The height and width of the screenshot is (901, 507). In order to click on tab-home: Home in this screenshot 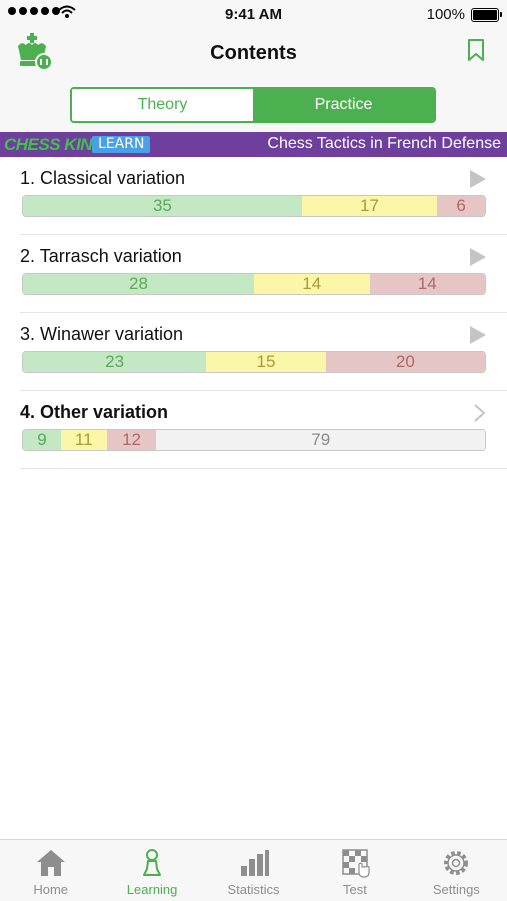, I will do `click(50, 870)`.